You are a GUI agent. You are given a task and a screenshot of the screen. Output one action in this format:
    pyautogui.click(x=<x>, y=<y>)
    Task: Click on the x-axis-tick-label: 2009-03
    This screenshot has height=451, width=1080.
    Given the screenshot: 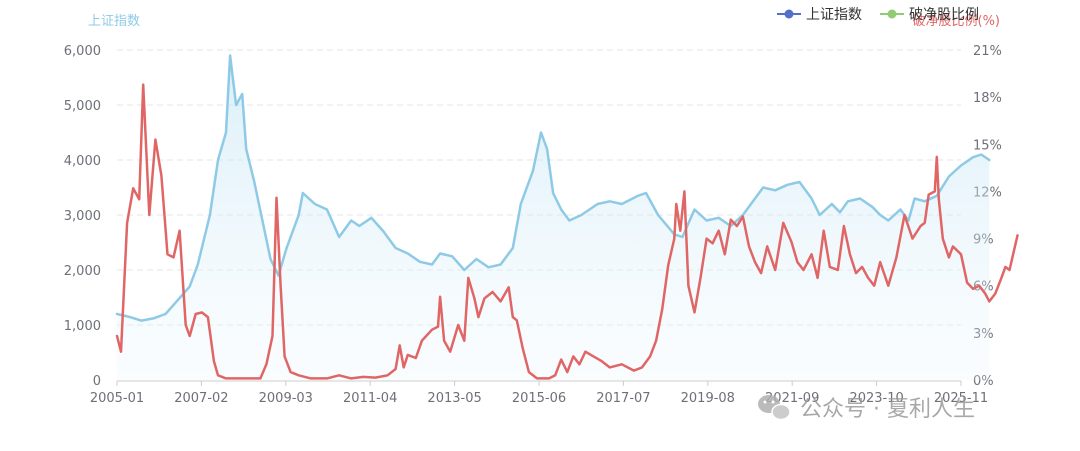 What is the action you would take?
    pyautogui.click(x=286, y=398)
    